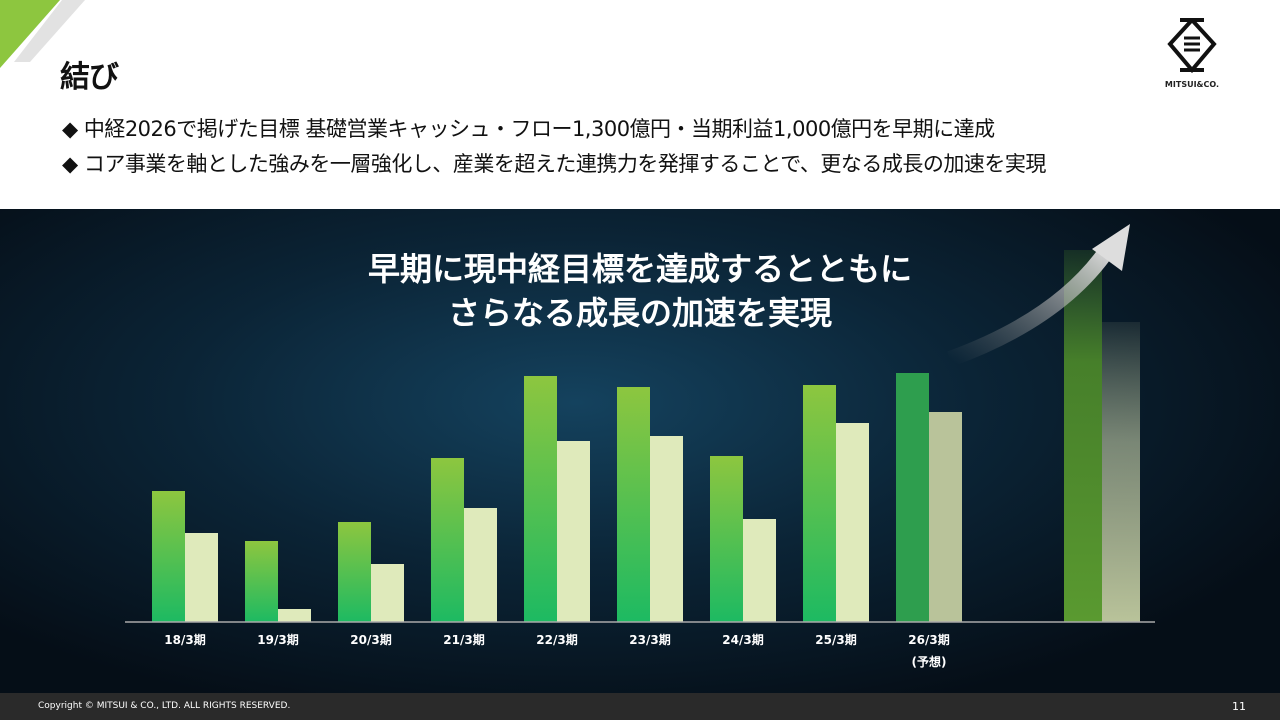 Image resolution: width=1280 pixels, height=720 pixels. I want to click on x-tick-label: 22/3期, so click(556, 639).